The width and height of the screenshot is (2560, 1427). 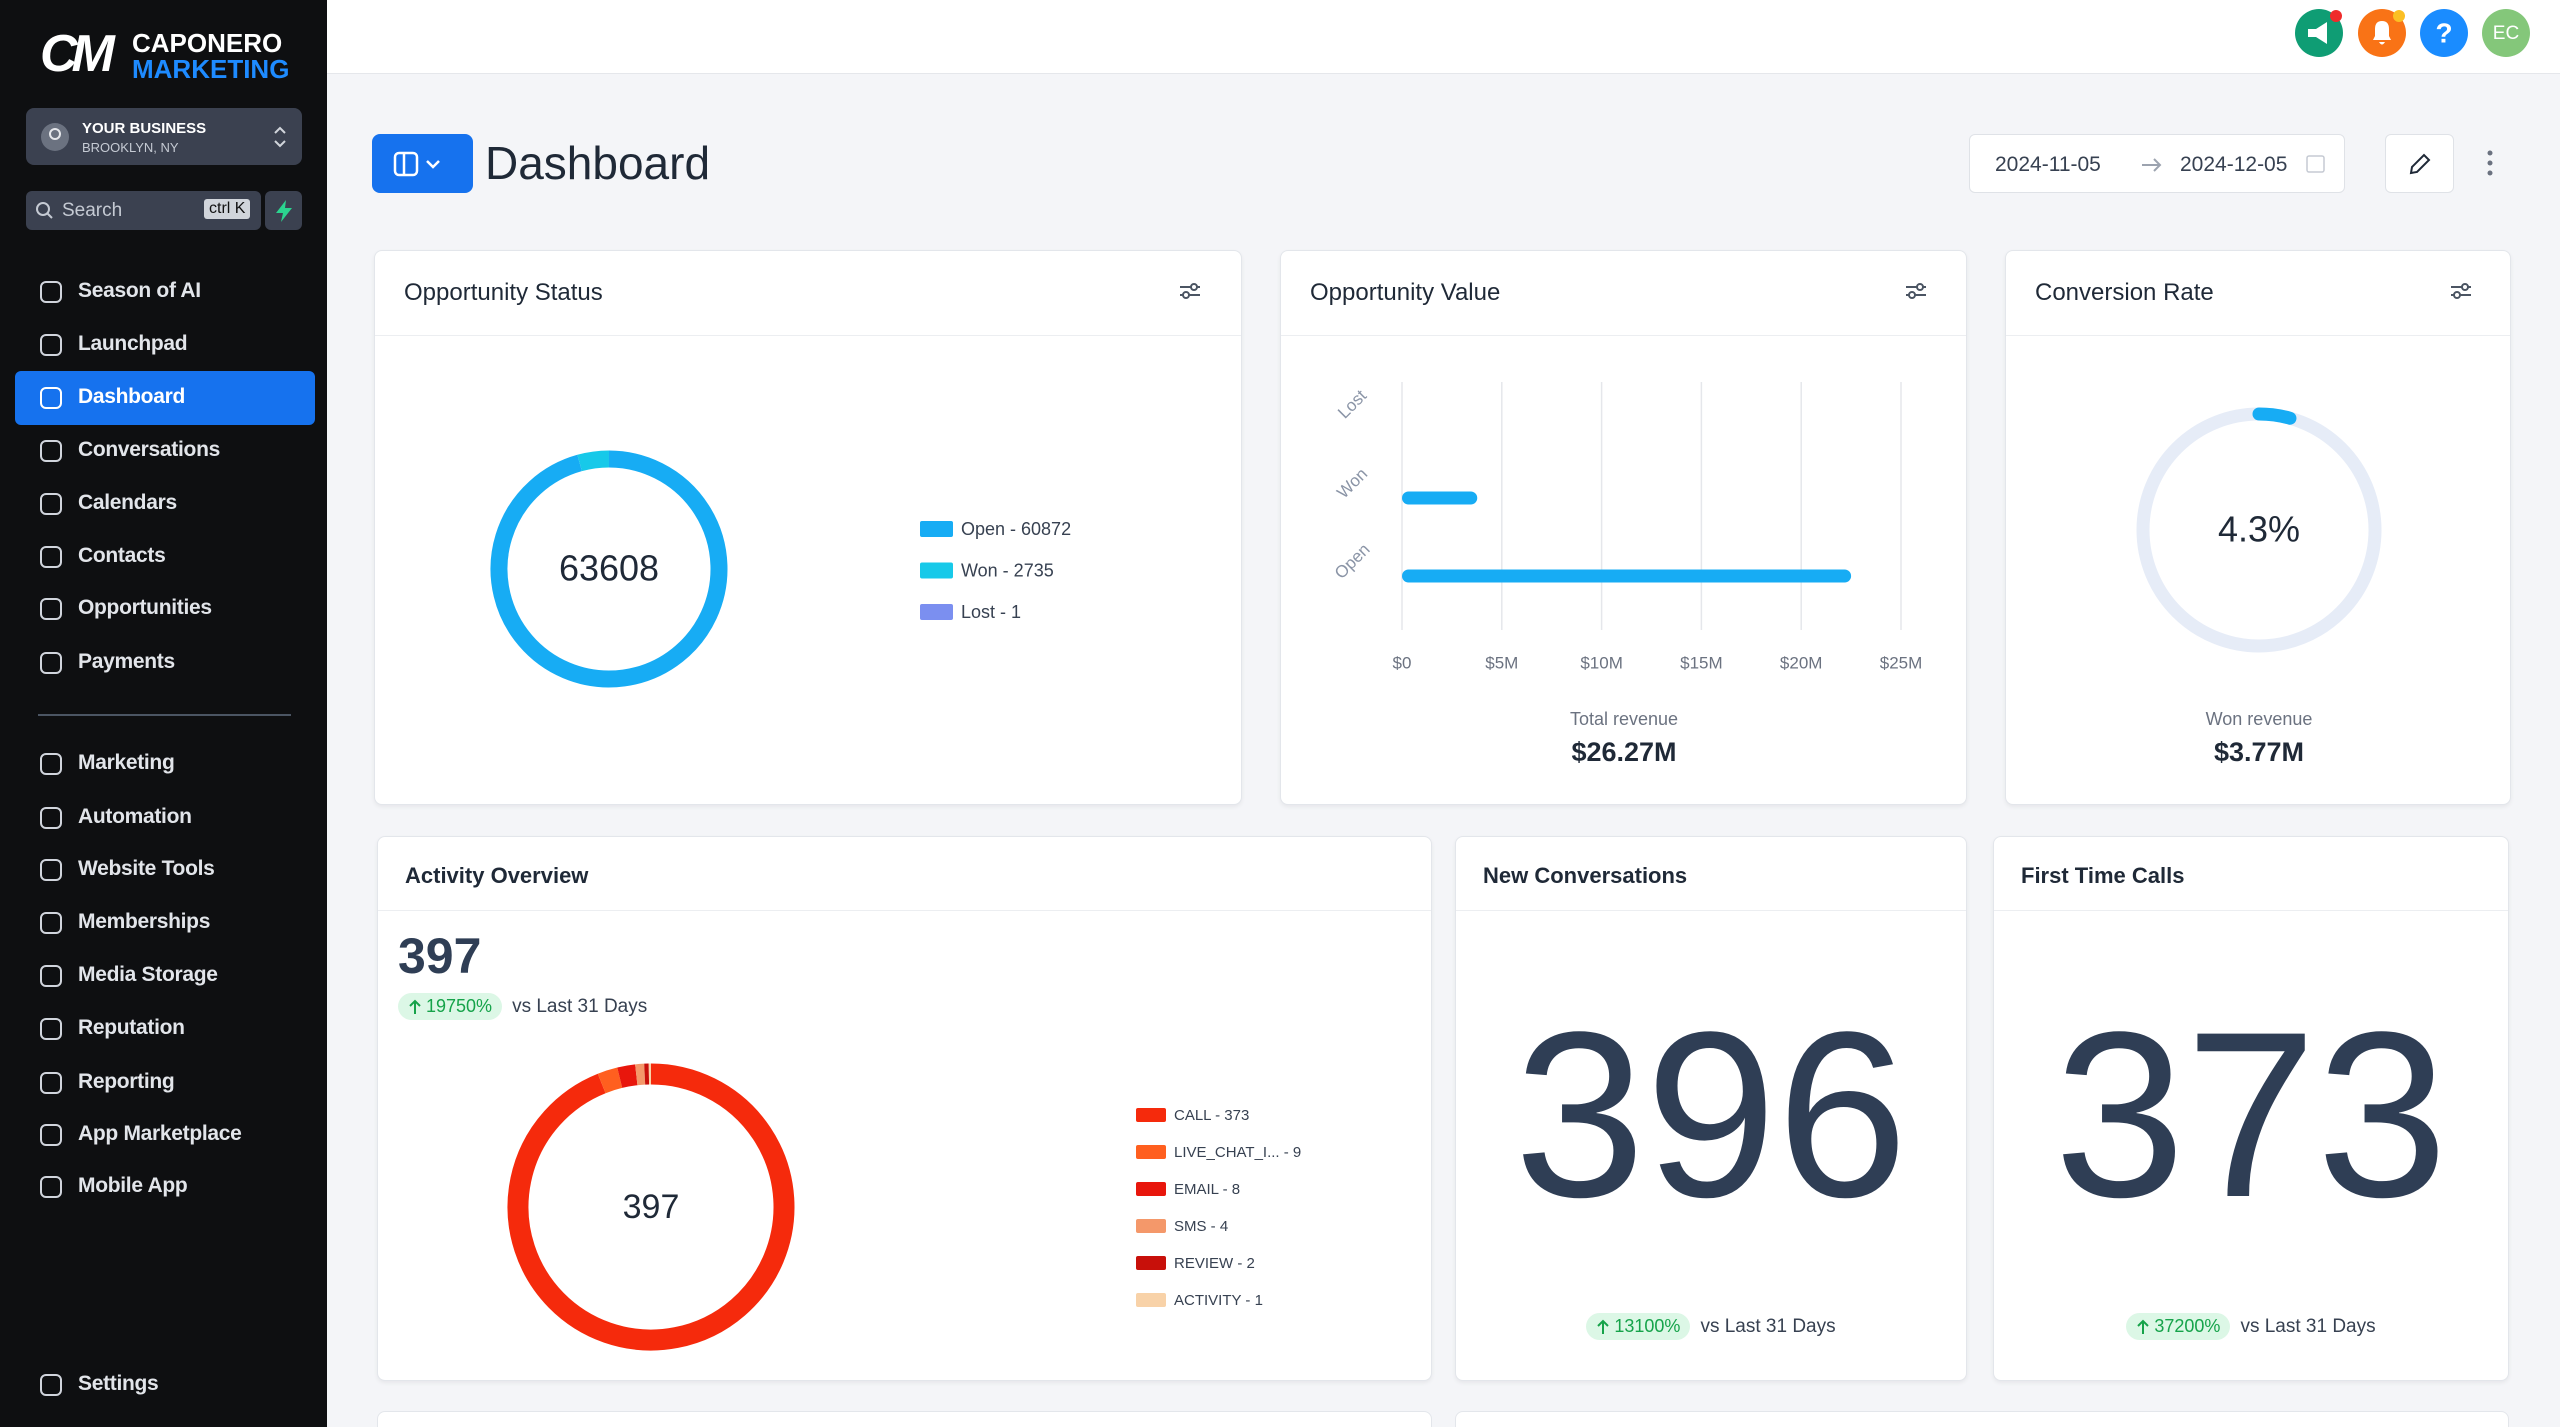 What do you see at coordinates (2048, 164) in the screenshot?
I see `date-start: 2024-11-05` at bounding box center [2048, 164].